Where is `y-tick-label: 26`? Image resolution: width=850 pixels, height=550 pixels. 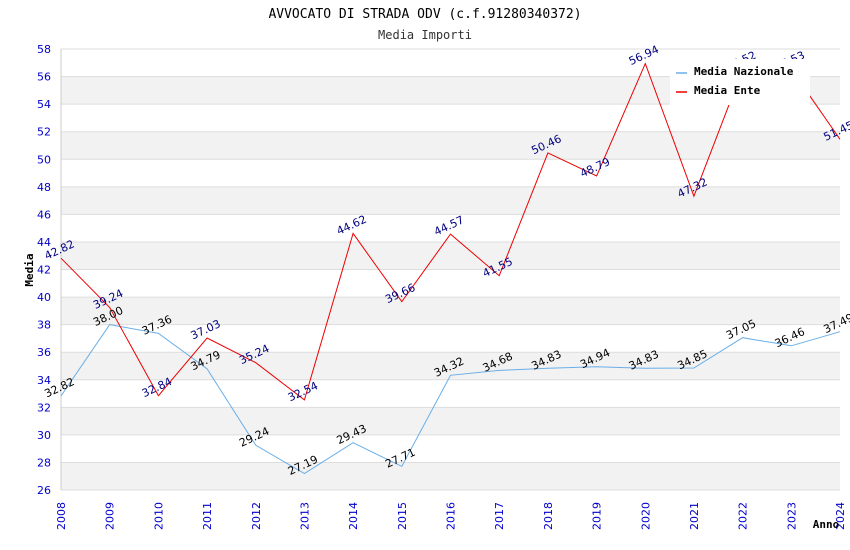 y-tick-label: 26 is located at coordinates (44, 490).